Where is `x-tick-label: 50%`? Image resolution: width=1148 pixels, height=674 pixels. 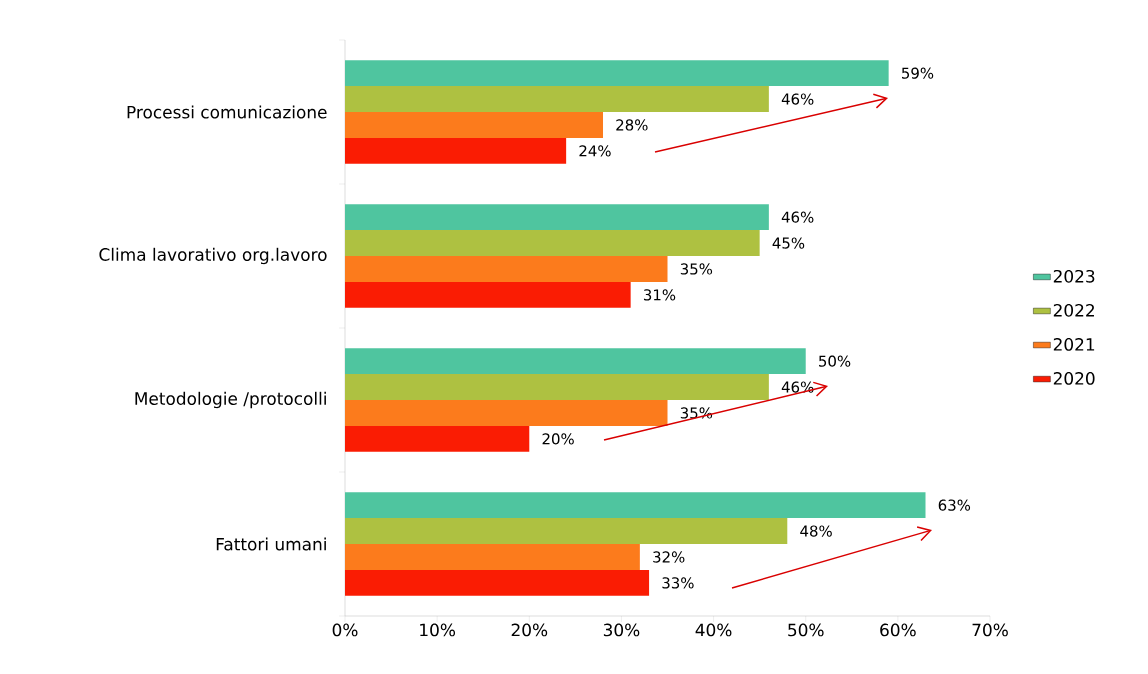
x-tick-label: 50% is located at coordinates (806, 630).